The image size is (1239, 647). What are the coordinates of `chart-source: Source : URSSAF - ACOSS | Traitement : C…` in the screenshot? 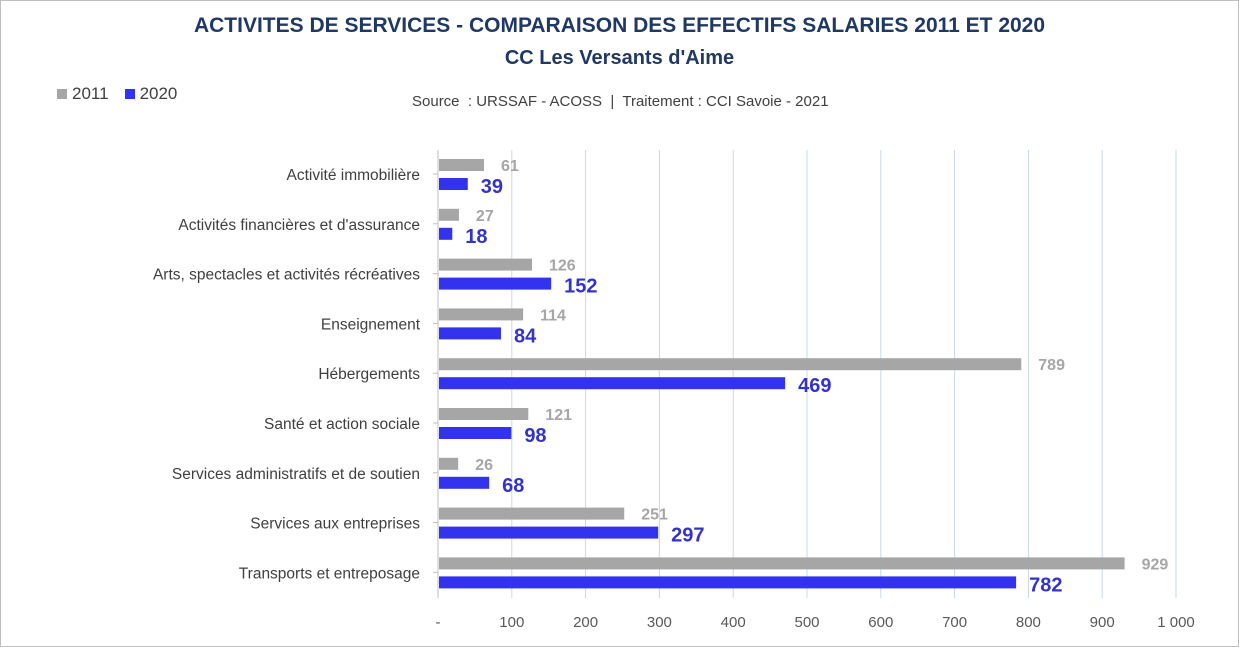 It's located at (620, 101).